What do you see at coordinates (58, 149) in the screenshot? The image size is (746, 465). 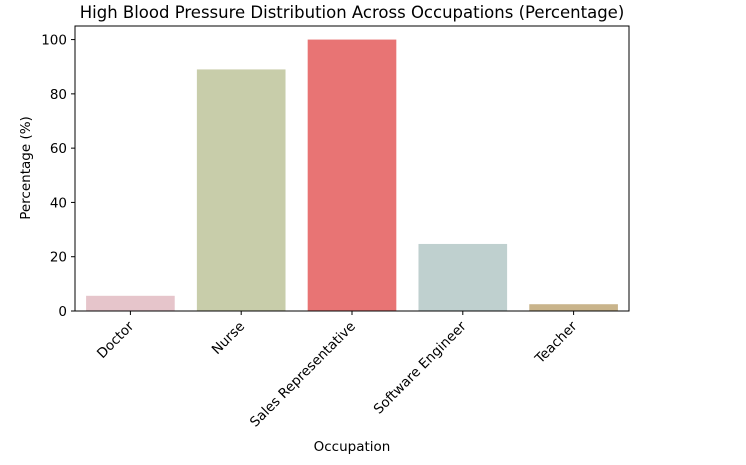 I see `y-tick-label: 60` at bounding box center [58, 149].